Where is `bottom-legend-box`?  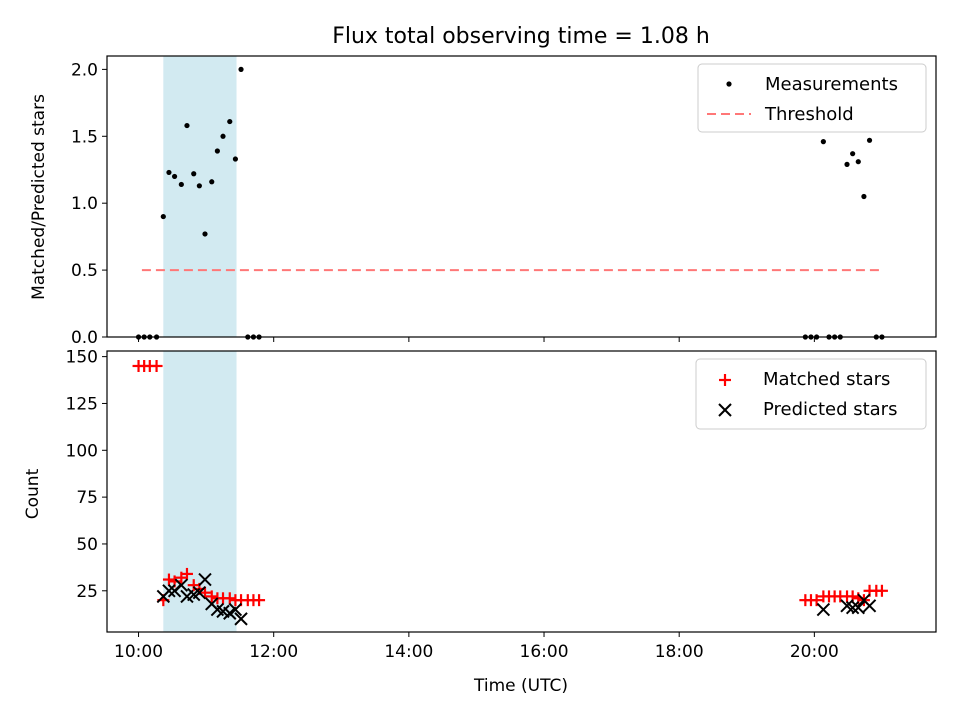 bottom-legend-box is located at coordinates (811, 394).